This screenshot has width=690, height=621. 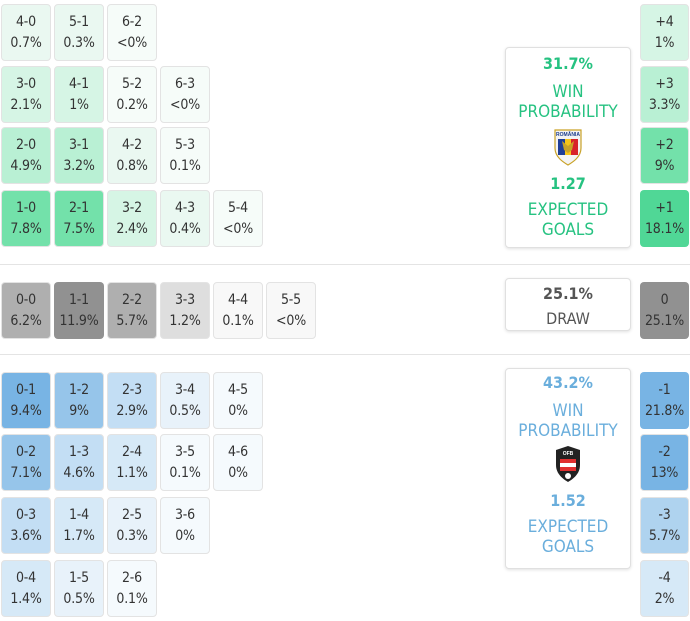 I want to click on score-label: 5-2, so click(x=132, y=83).